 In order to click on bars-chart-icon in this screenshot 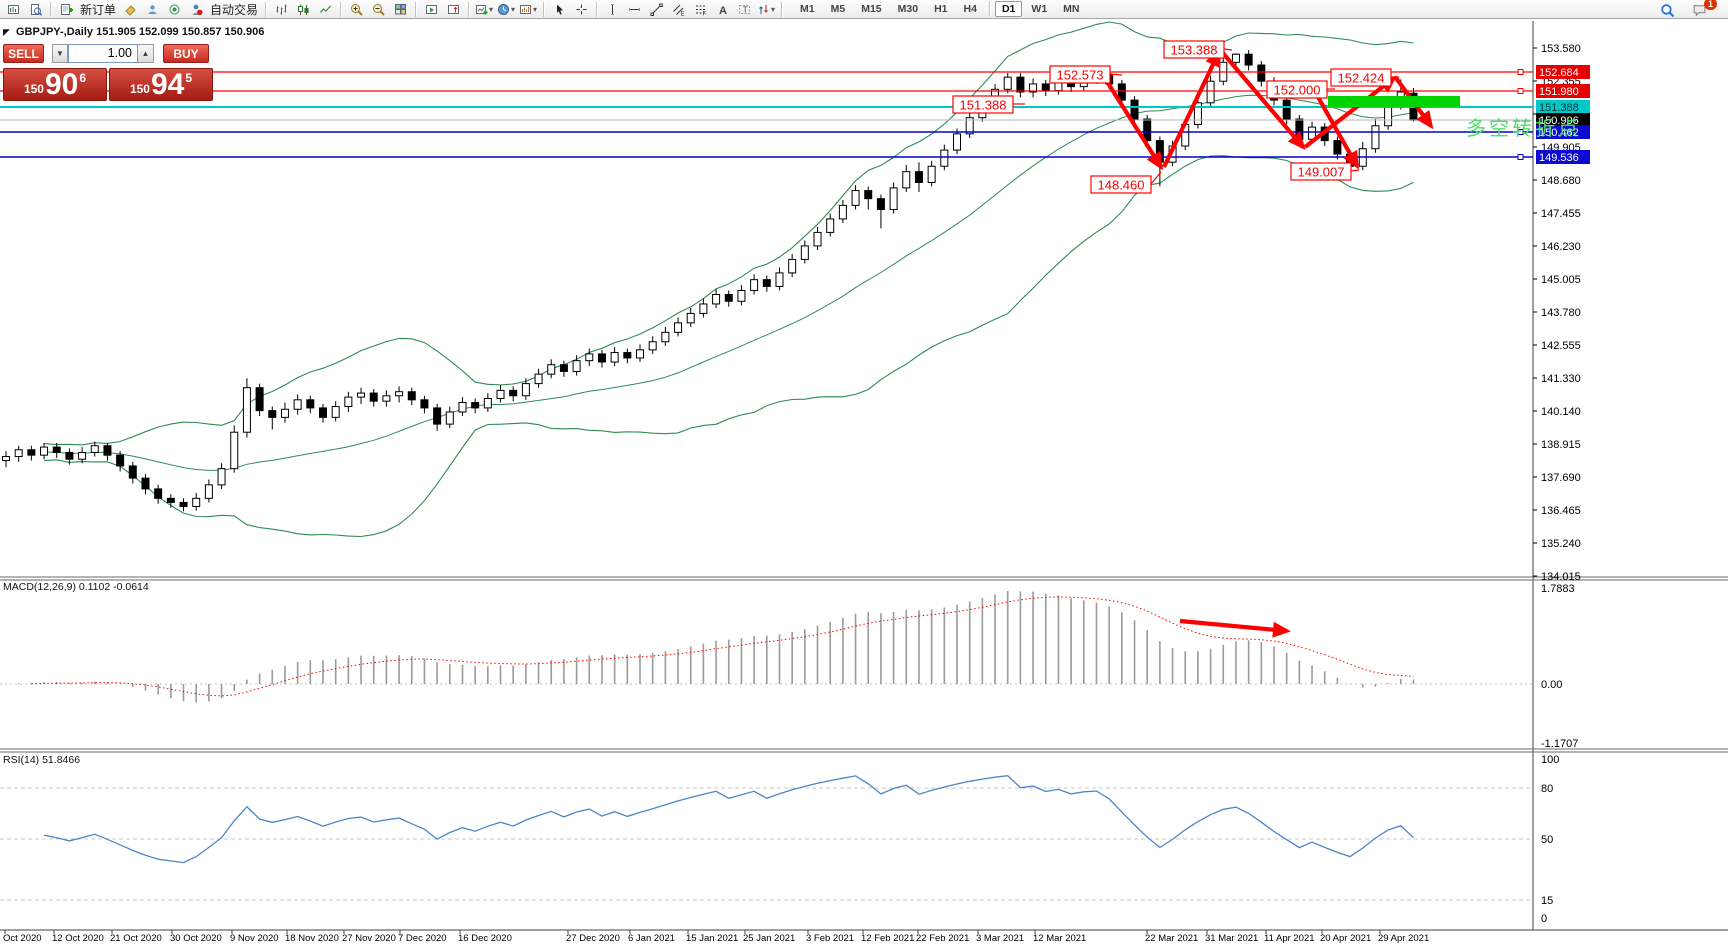, I will do `click(281, 9)`.